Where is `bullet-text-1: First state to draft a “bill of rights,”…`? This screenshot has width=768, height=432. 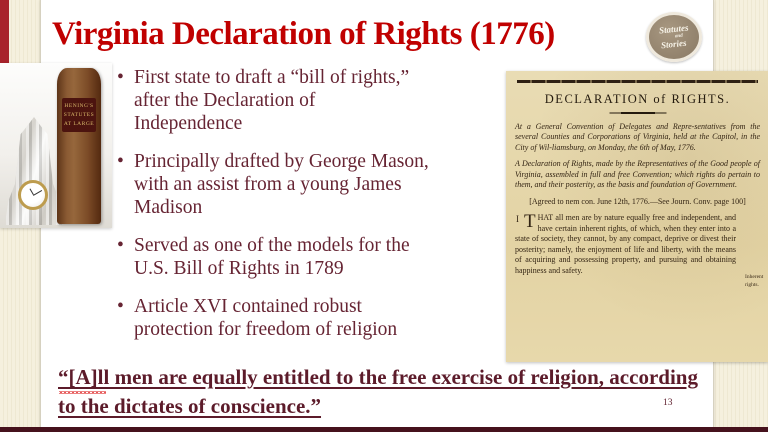 bullet-text-1: First state to draft a “bill of rights,”… is located at coordinates (272, 100).